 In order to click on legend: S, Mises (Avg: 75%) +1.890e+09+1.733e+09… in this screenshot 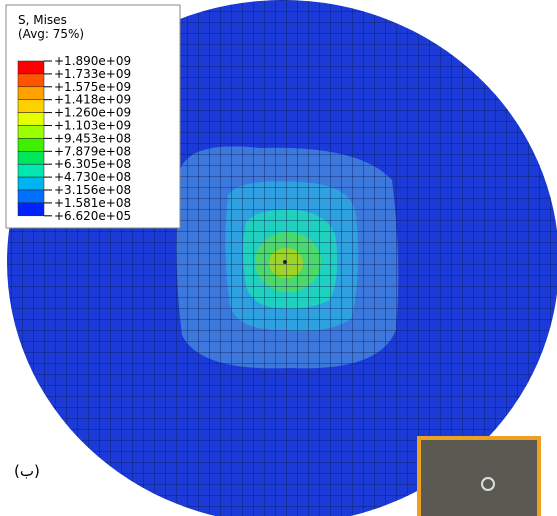, I will do `click(93, 116)`.